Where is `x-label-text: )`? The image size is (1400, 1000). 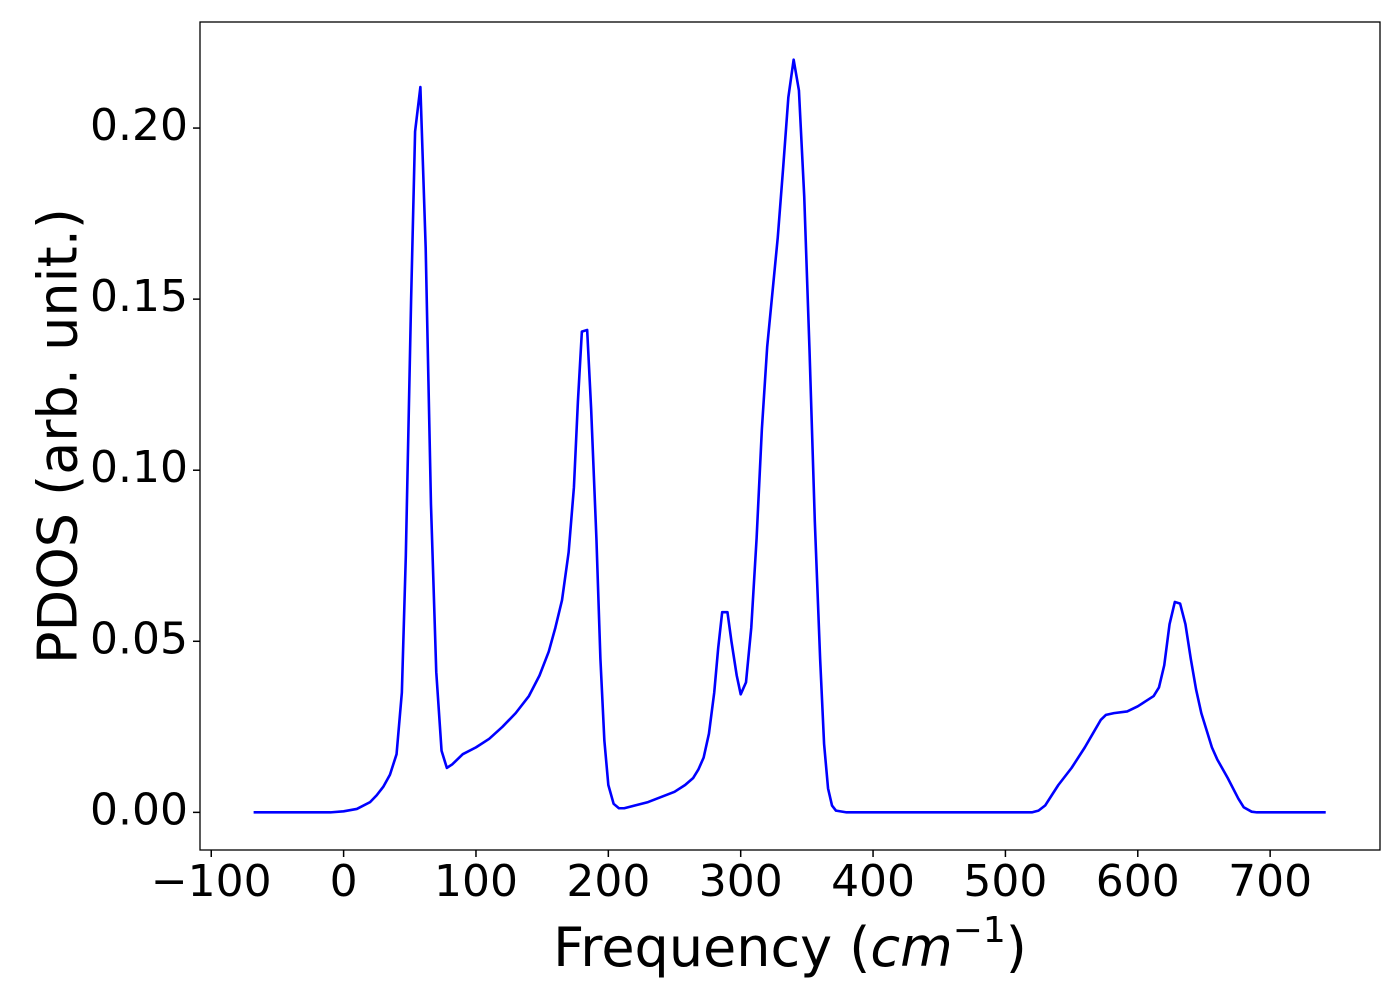
x-label-text: ) is located at coordinates (1016, 947).